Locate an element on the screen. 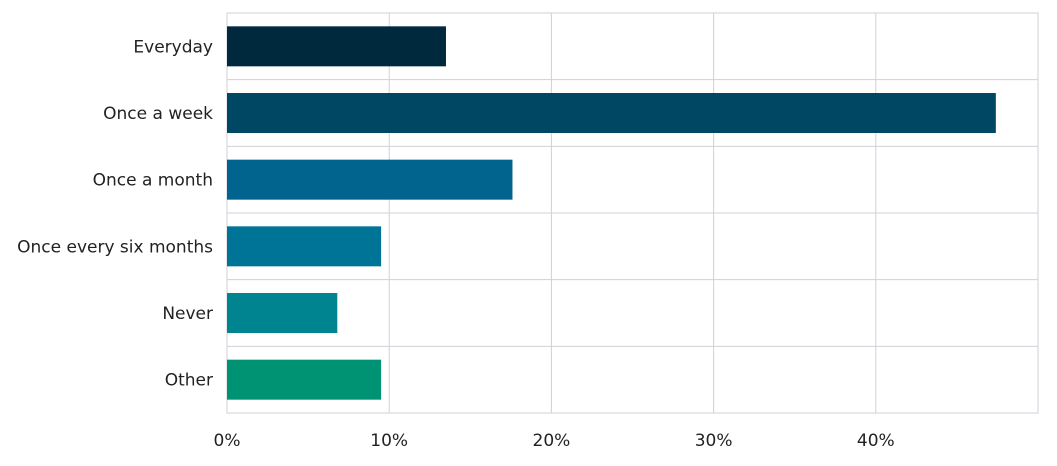 The image size is (1057, 466). category-label: Everyday is located at coordinates (173, 47).